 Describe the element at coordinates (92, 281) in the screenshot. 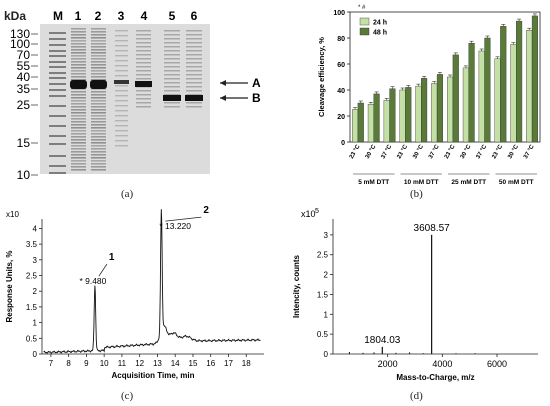

I see `peak-label: * 9.480` at that location.